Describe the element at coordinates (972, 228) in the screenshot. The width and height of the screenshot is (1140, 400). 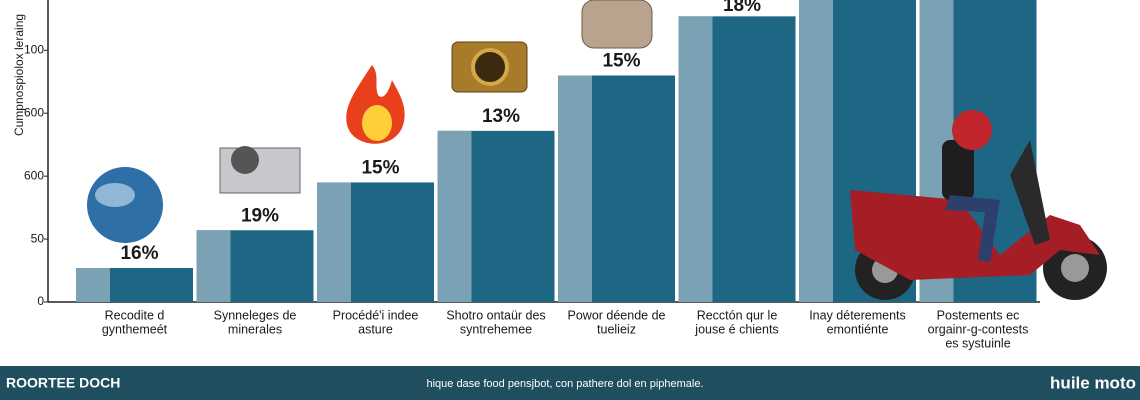
I see `rider-legs` at that location.